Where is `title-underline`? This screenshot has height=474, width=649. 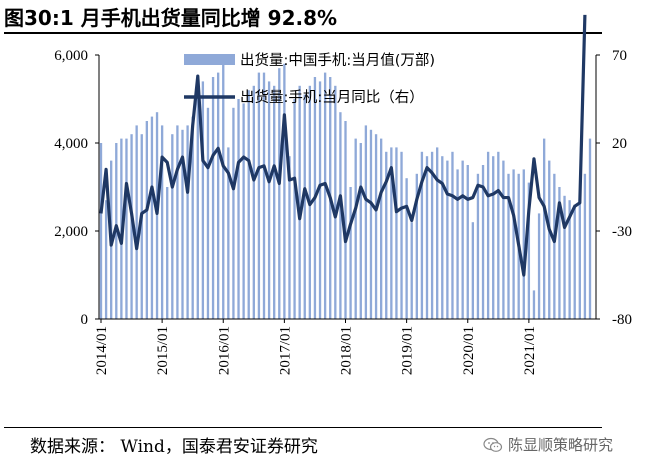
title-underline is located at coordinates (303, 33).